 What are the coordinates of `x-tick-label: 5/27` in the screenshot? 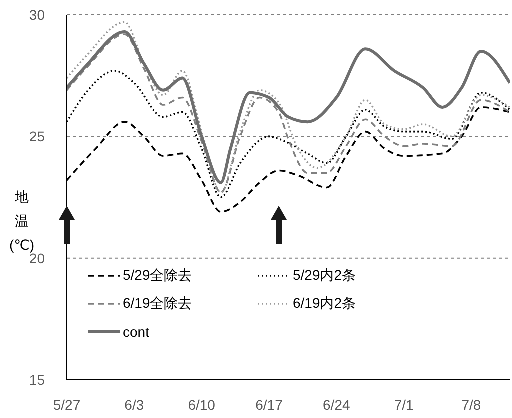 It's located at (67, 404).